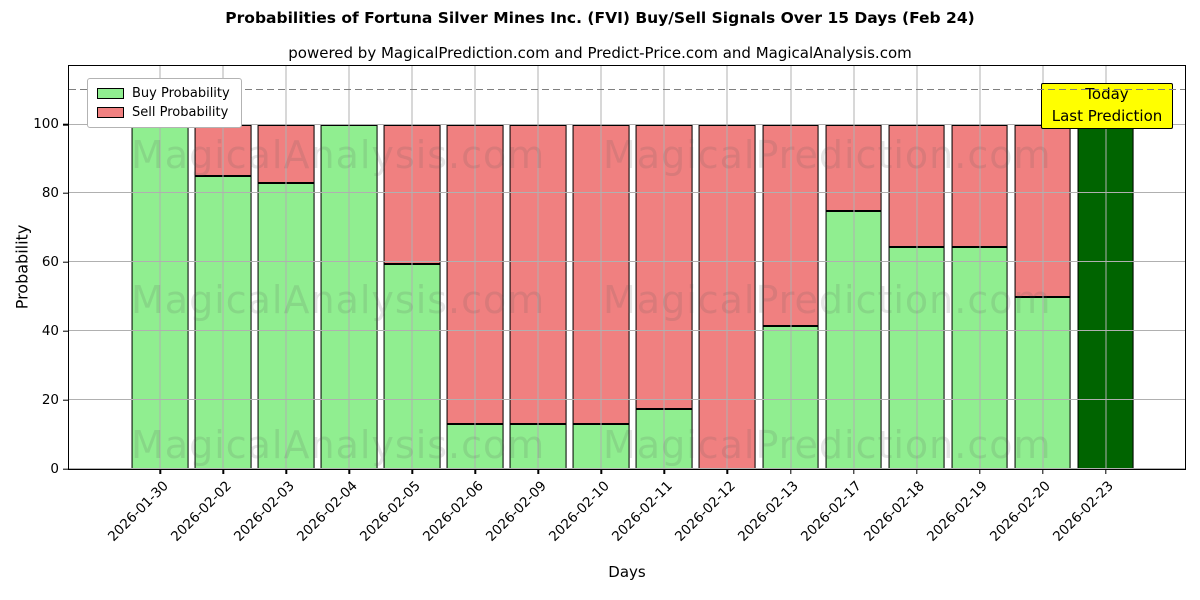 Image resolution: width=1200 pixels, height=600 pixels. Describe the element at coordinates (164, 103) in the screenshot. I see `legend: Buy Probability Sell Probability` at that location.